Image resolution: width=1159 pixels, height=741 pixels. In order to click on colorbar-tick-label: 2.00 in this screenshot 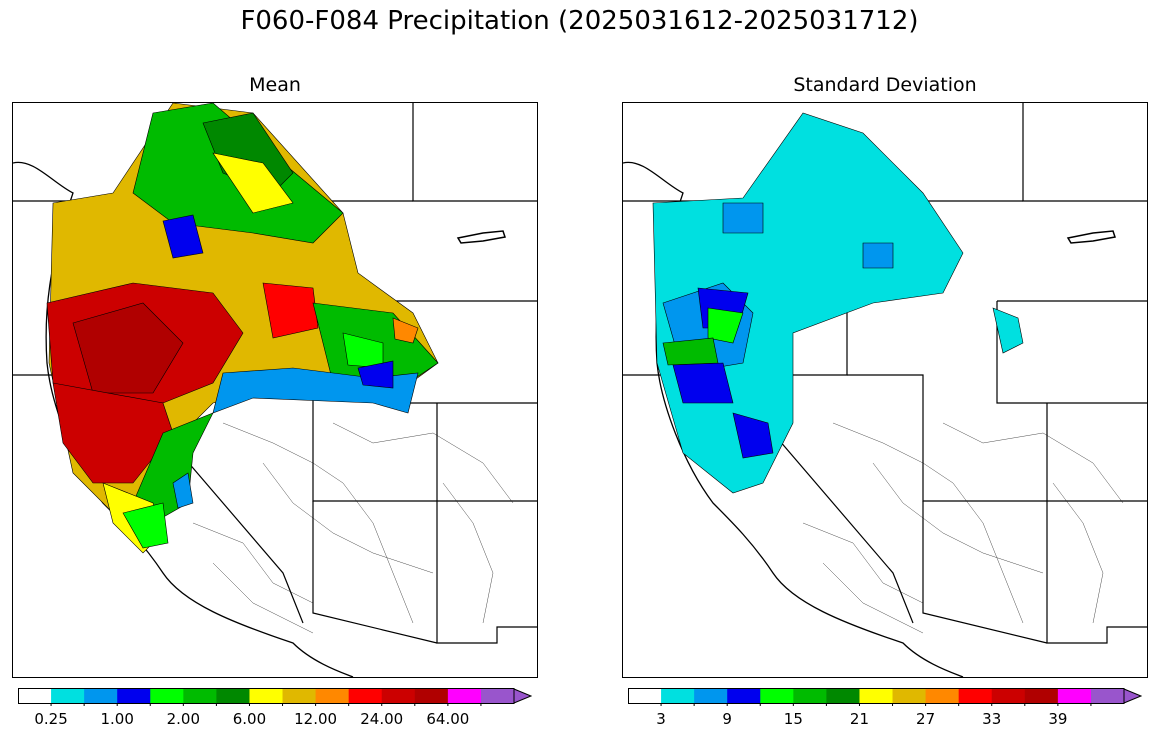, I will do `click(183, 719)`.